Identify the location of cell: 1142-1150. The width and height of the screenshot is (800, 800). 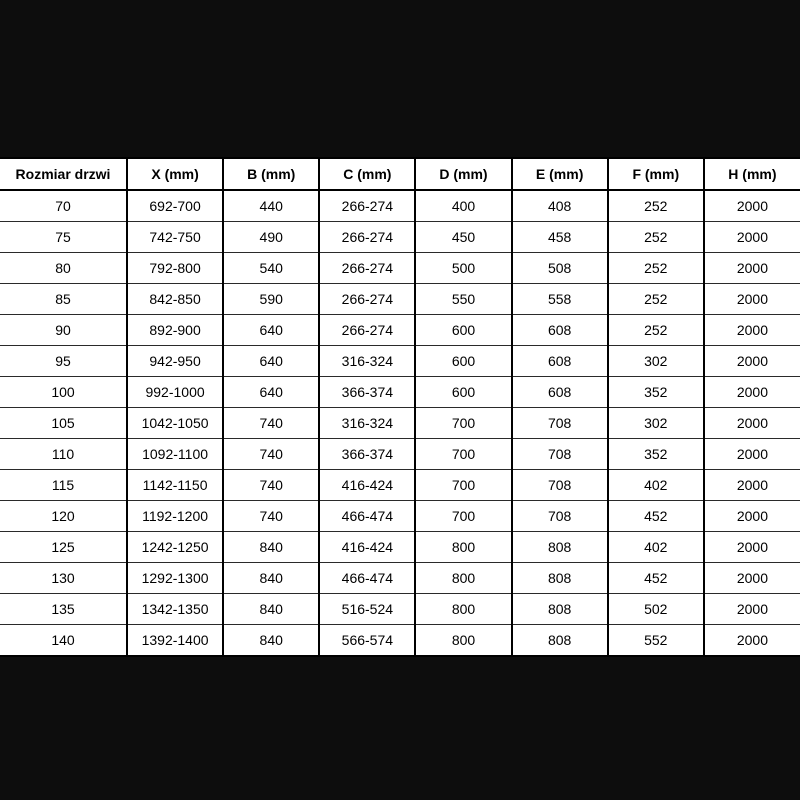
(175, 485).